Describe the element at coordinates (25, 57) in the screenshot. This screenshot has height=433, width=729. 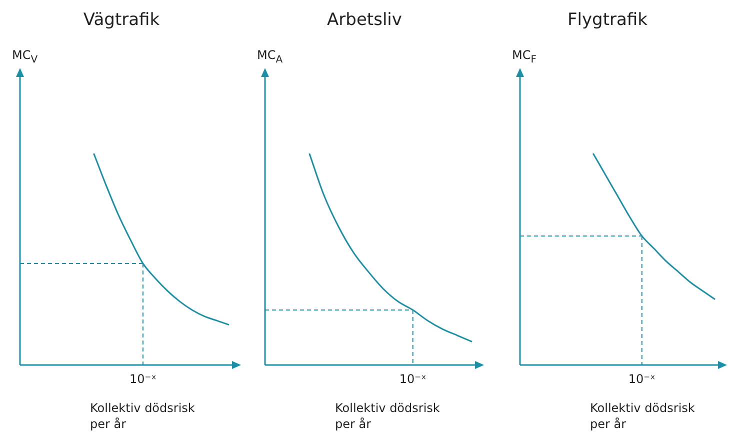
I see `y-axis-title: MC$_{V}$` at that location.